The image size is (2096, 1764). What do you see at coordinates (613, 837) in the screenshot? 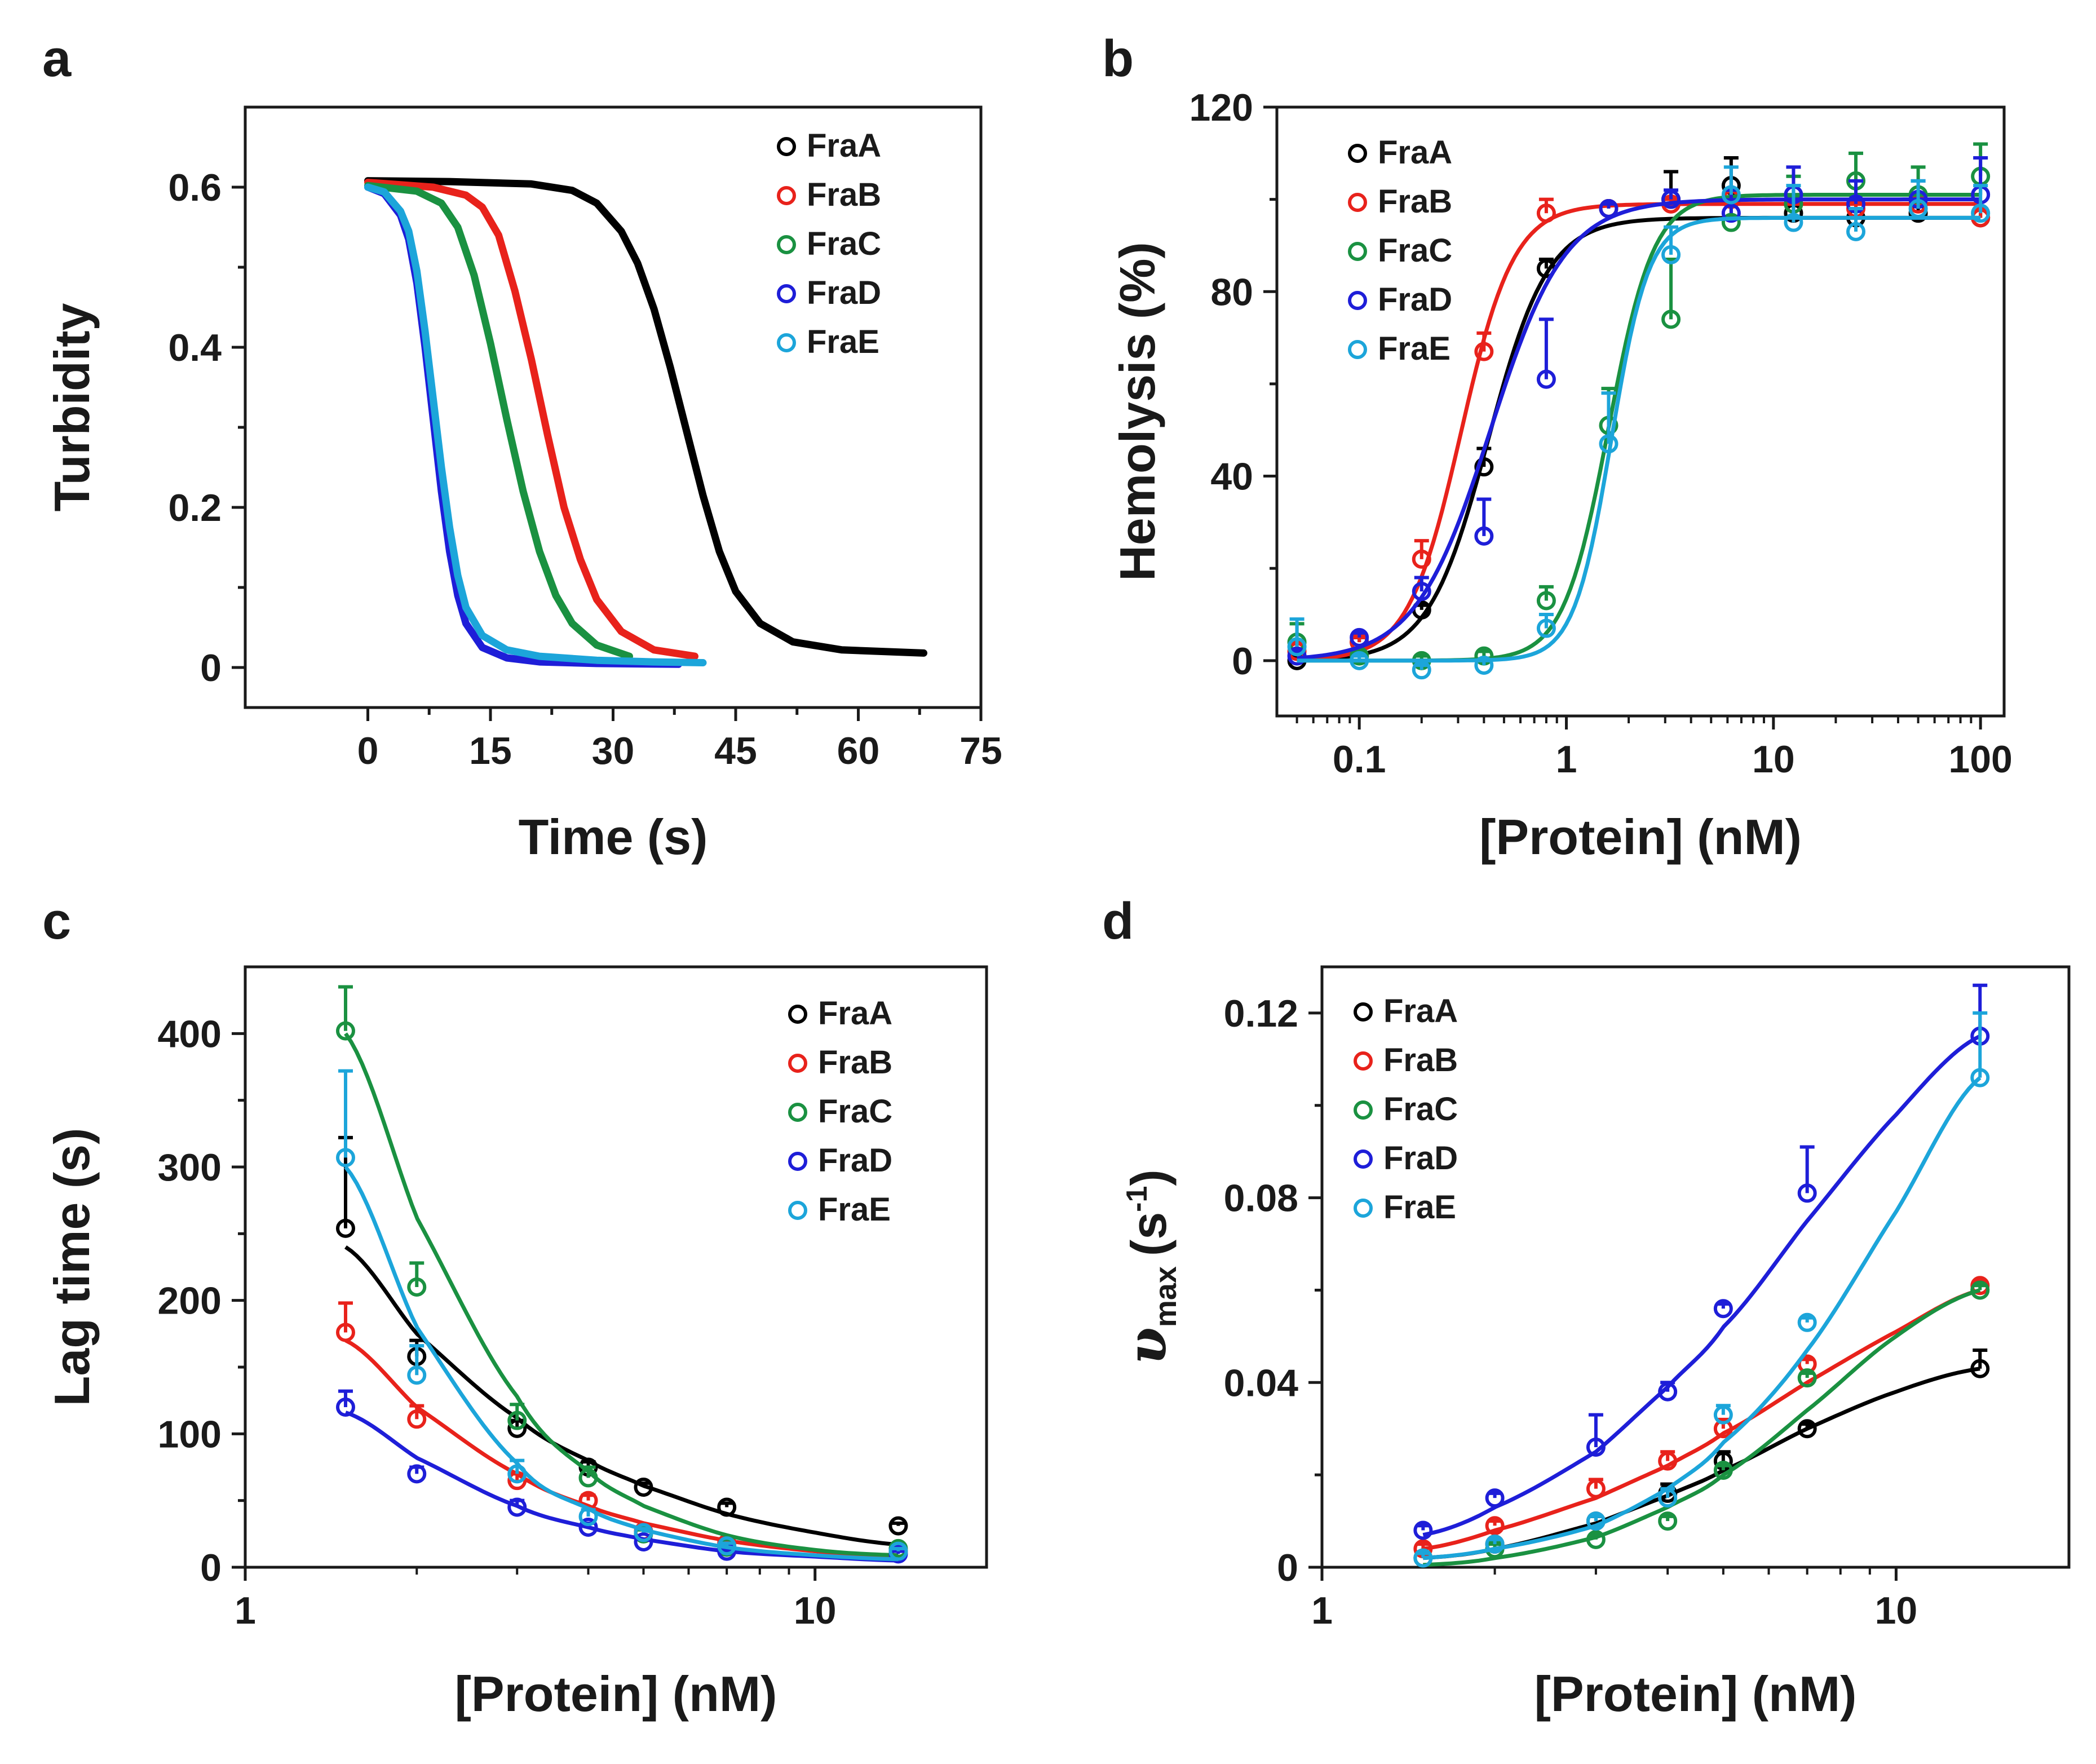
I see `x-axis-label: Time (s)` at bounding box center [613, 837].